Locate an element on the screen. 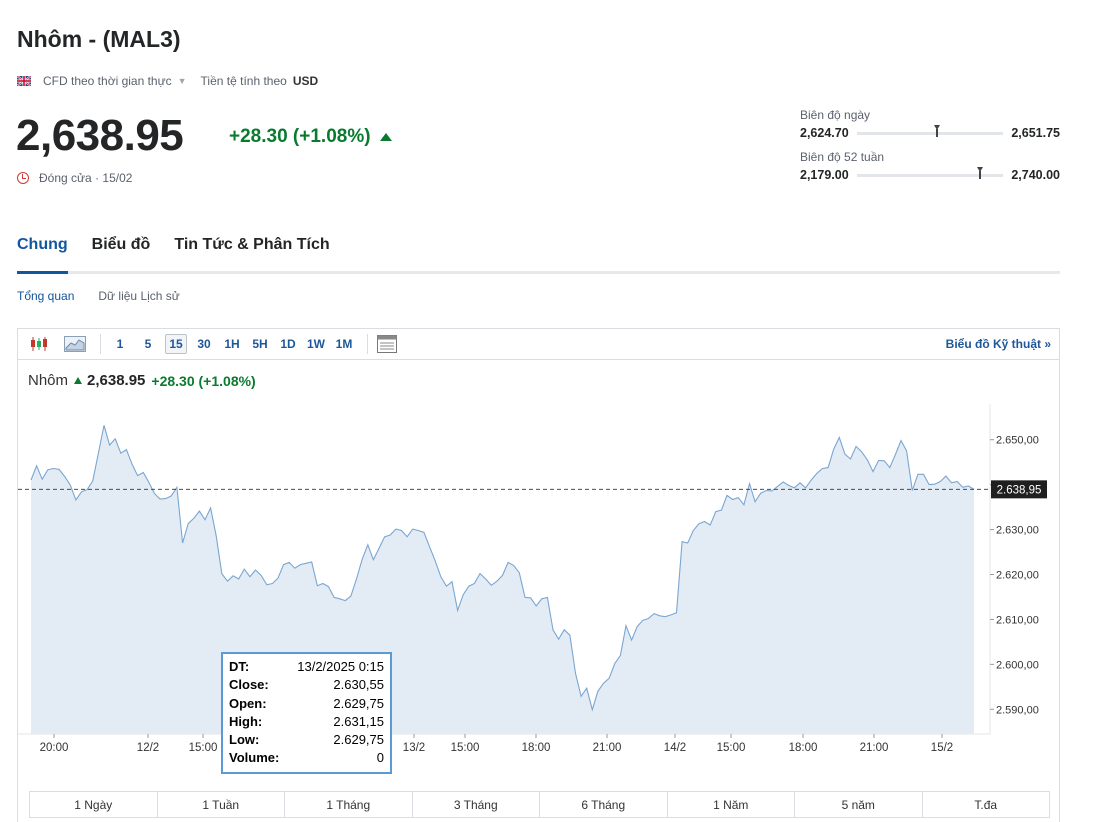  day-range-bar is located at coordinates (930, 130).